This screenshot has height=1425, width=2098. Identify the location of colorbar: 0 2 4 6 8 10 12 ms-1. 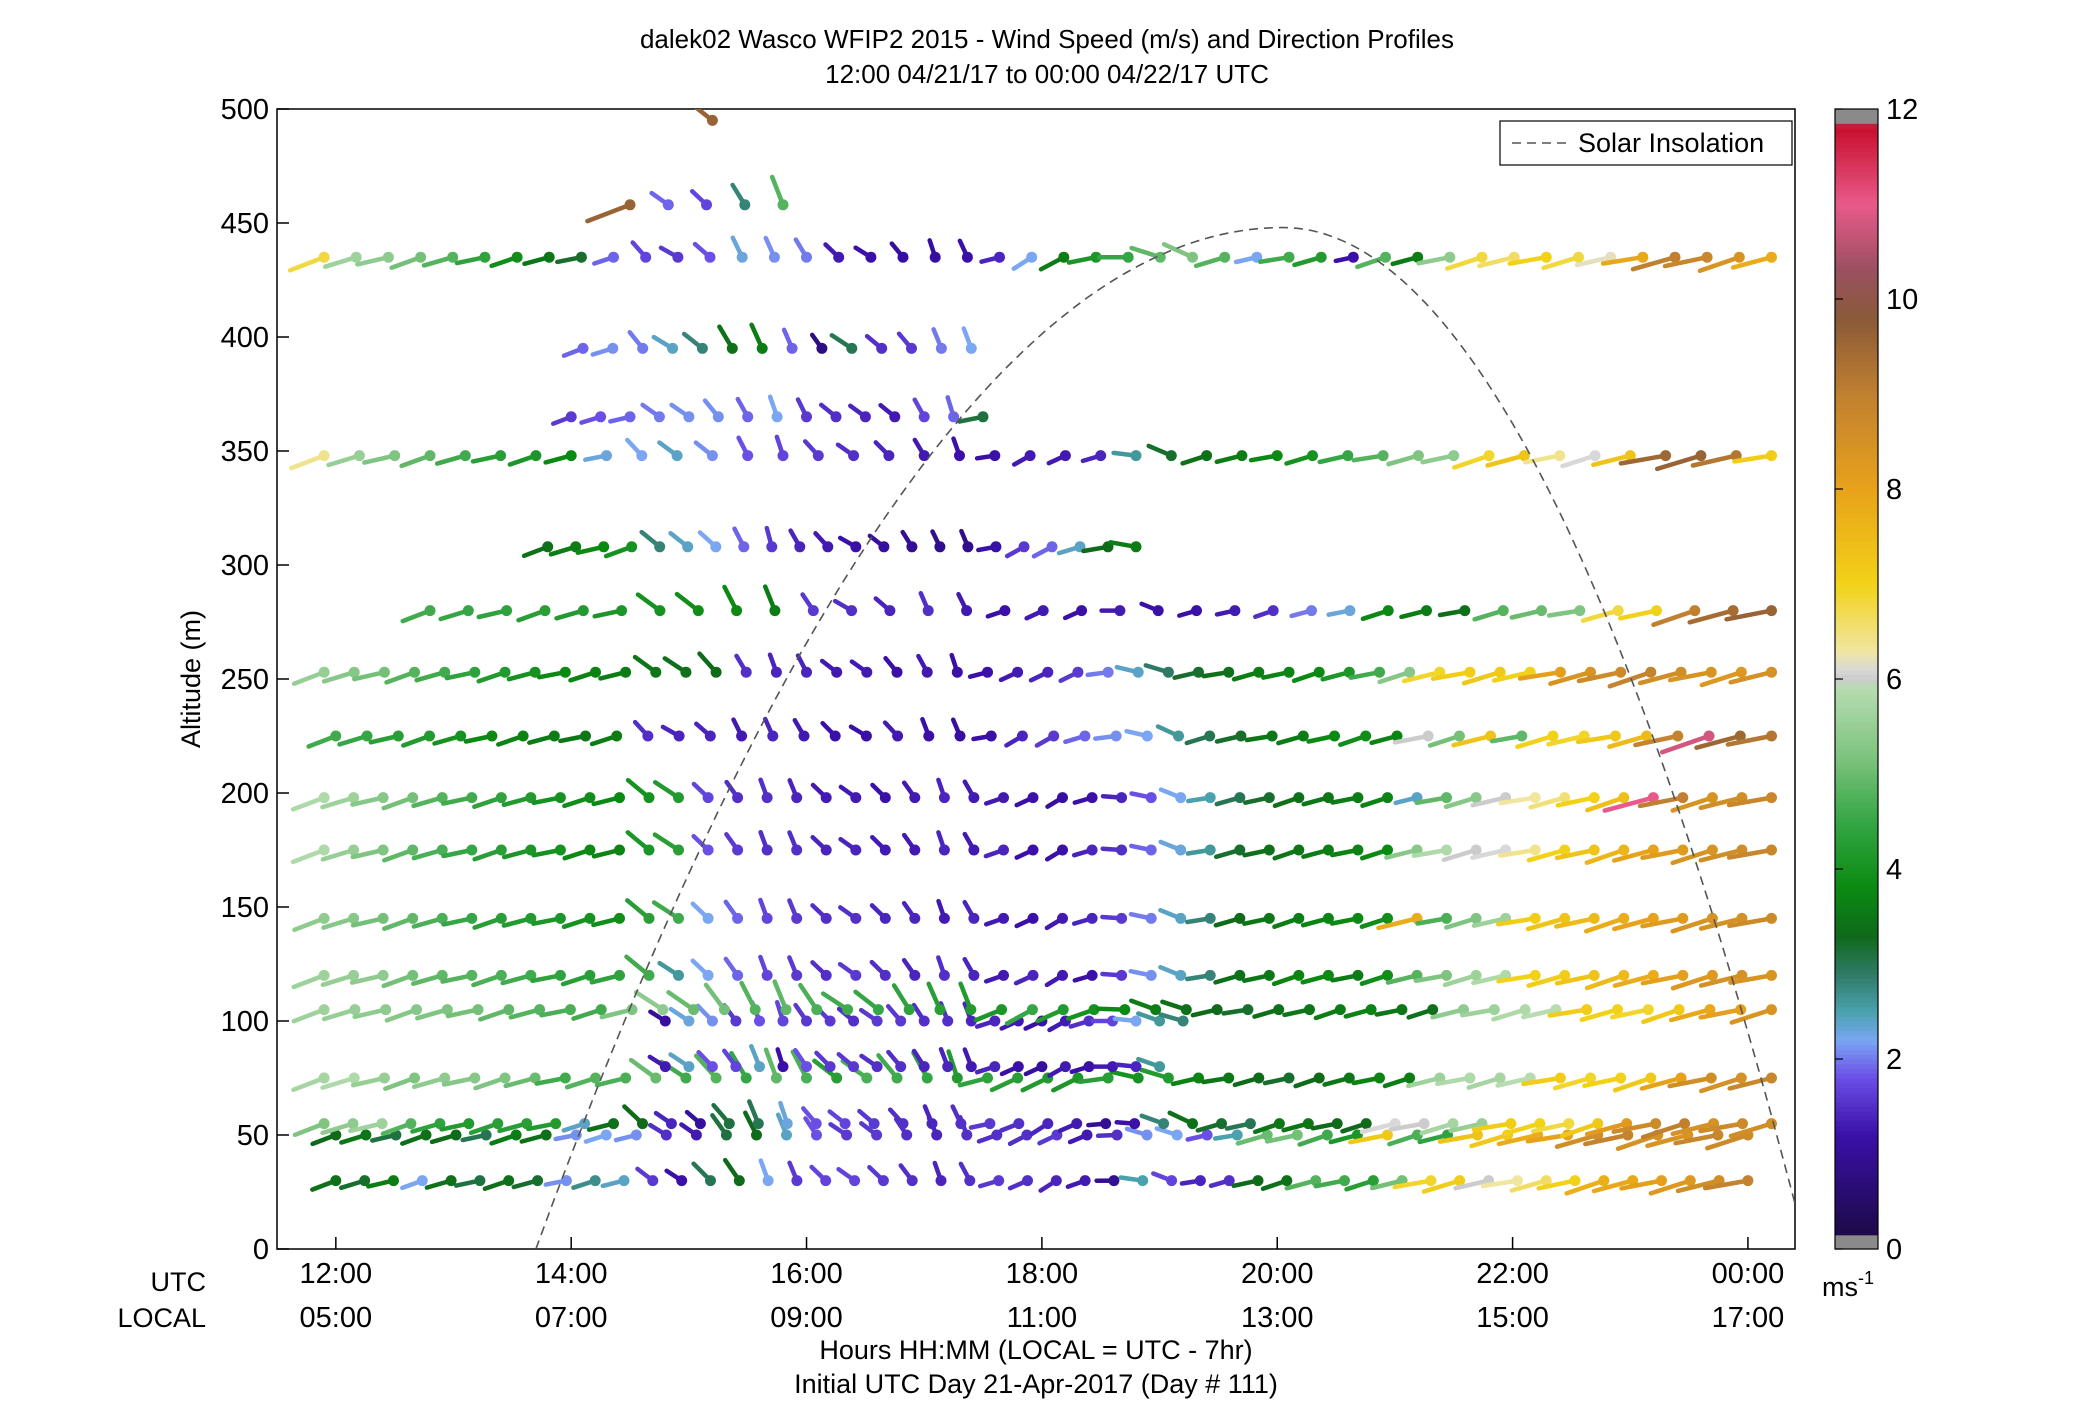
(1870, 698).